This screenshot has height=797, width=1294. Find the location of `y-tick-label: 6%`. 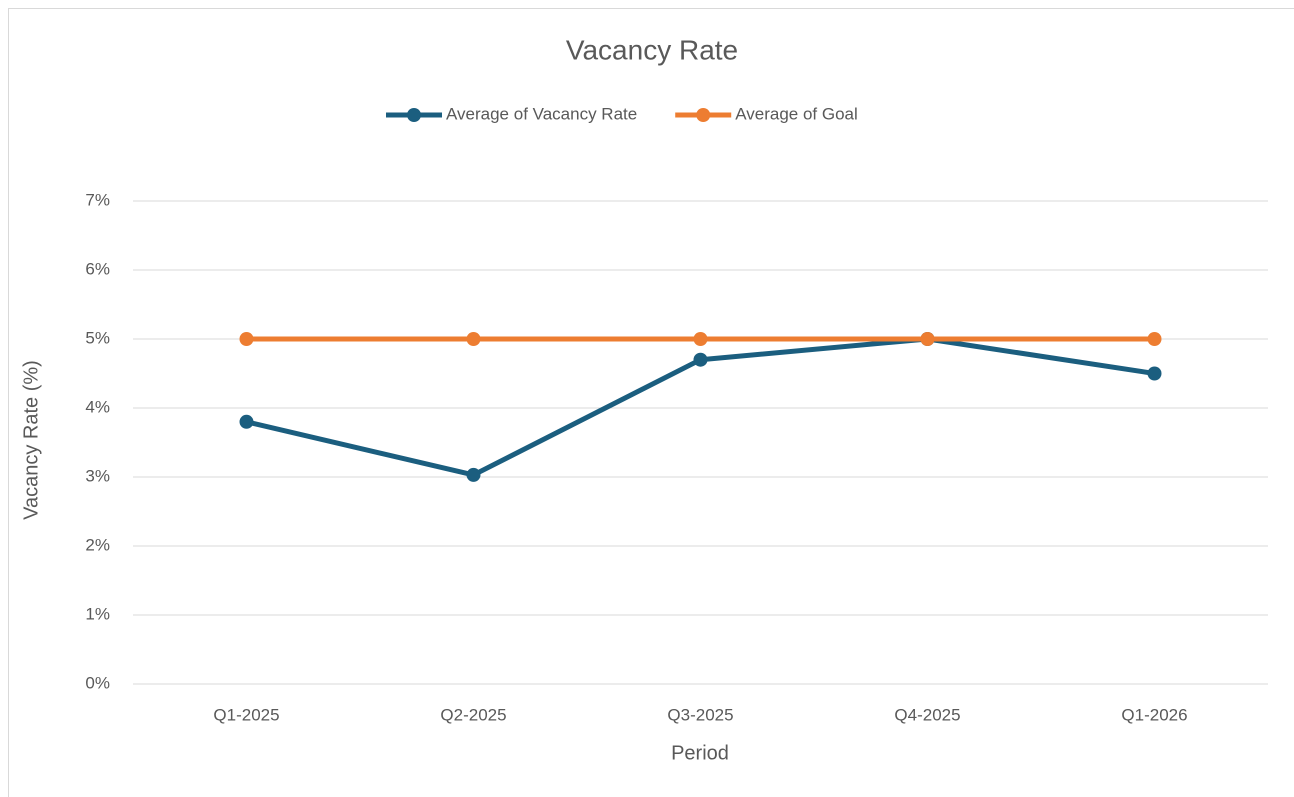

y-tick-label: 6% is located at coordinates (97, 268).